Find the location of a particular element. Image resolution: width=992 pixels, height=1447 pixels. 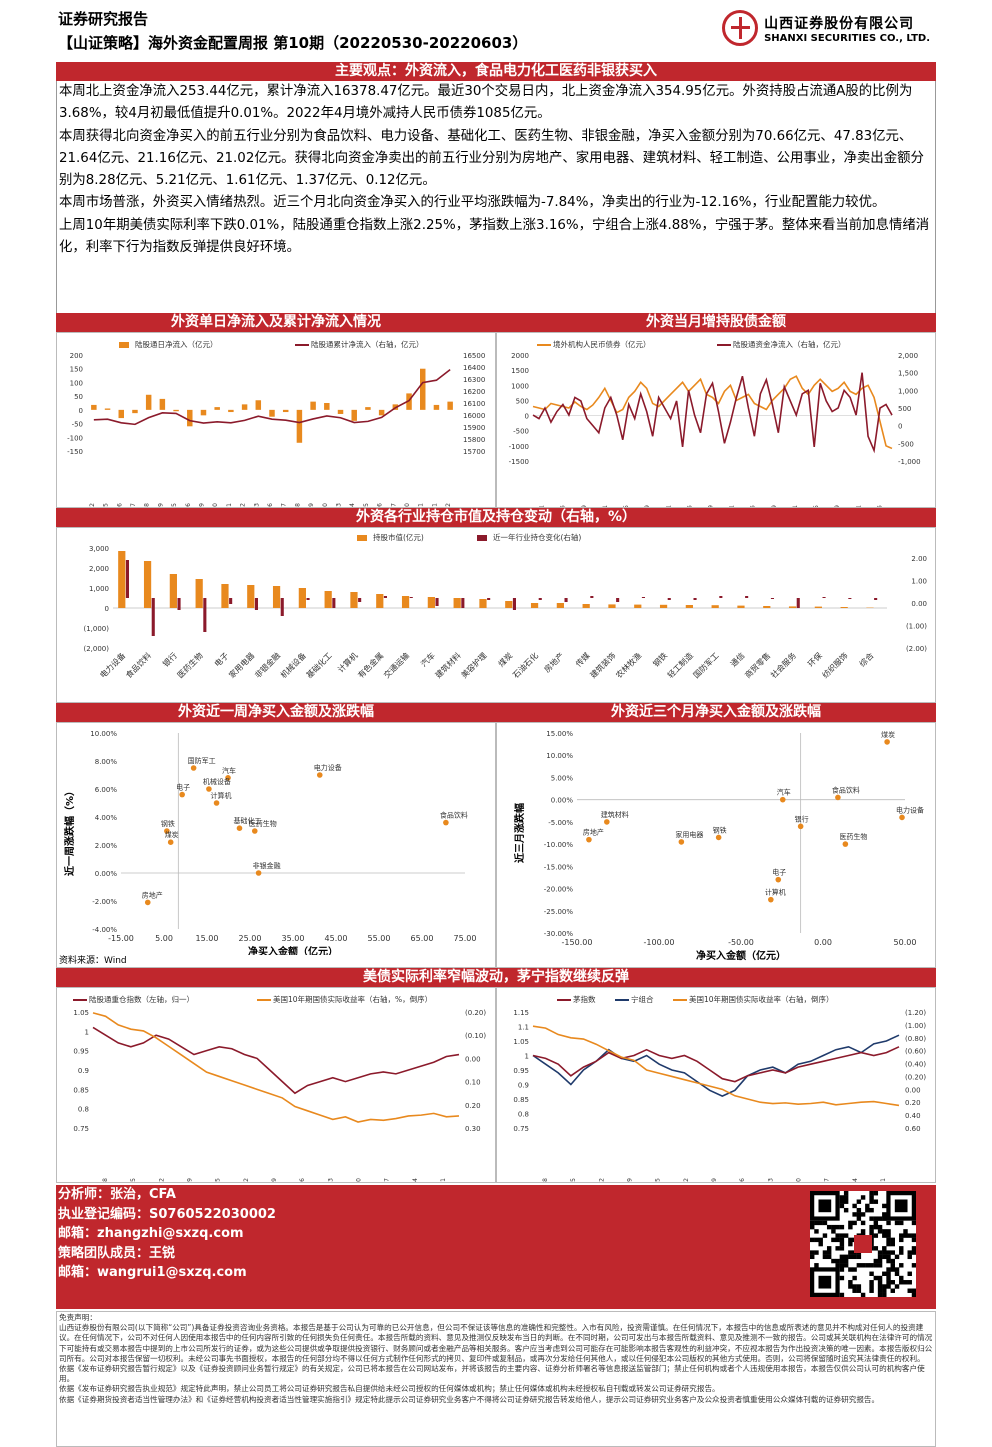

index-left-y2-tick: (0.10) is located at coordinates (475, 1036).